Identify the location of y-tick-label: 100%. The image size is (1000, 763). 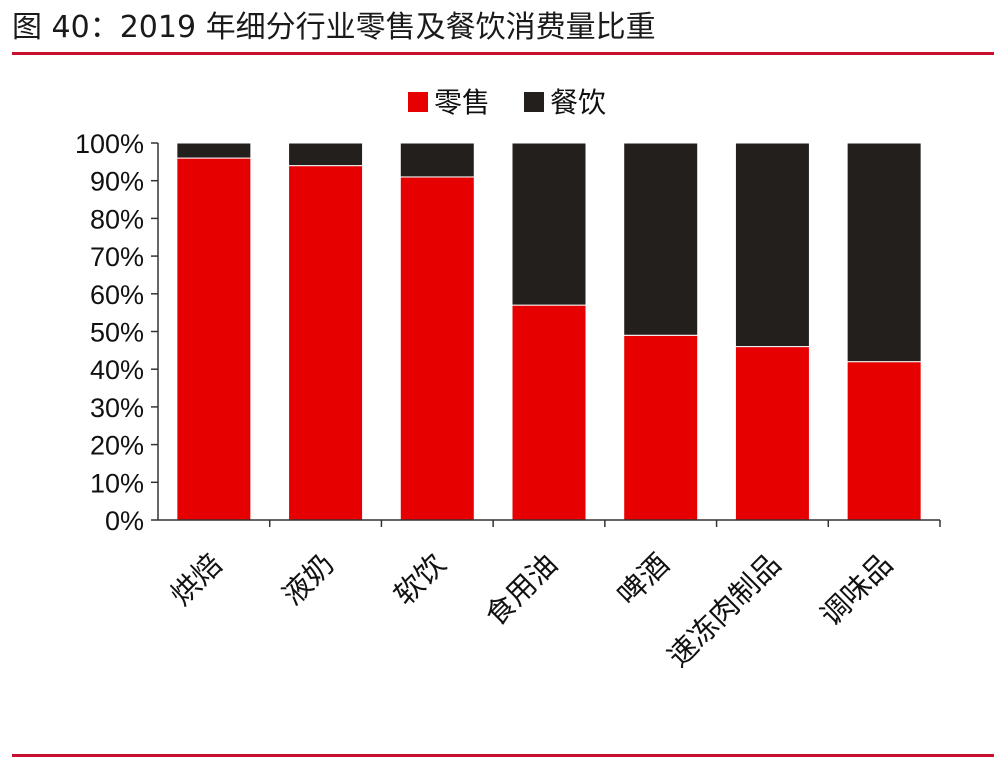
(109, 144).